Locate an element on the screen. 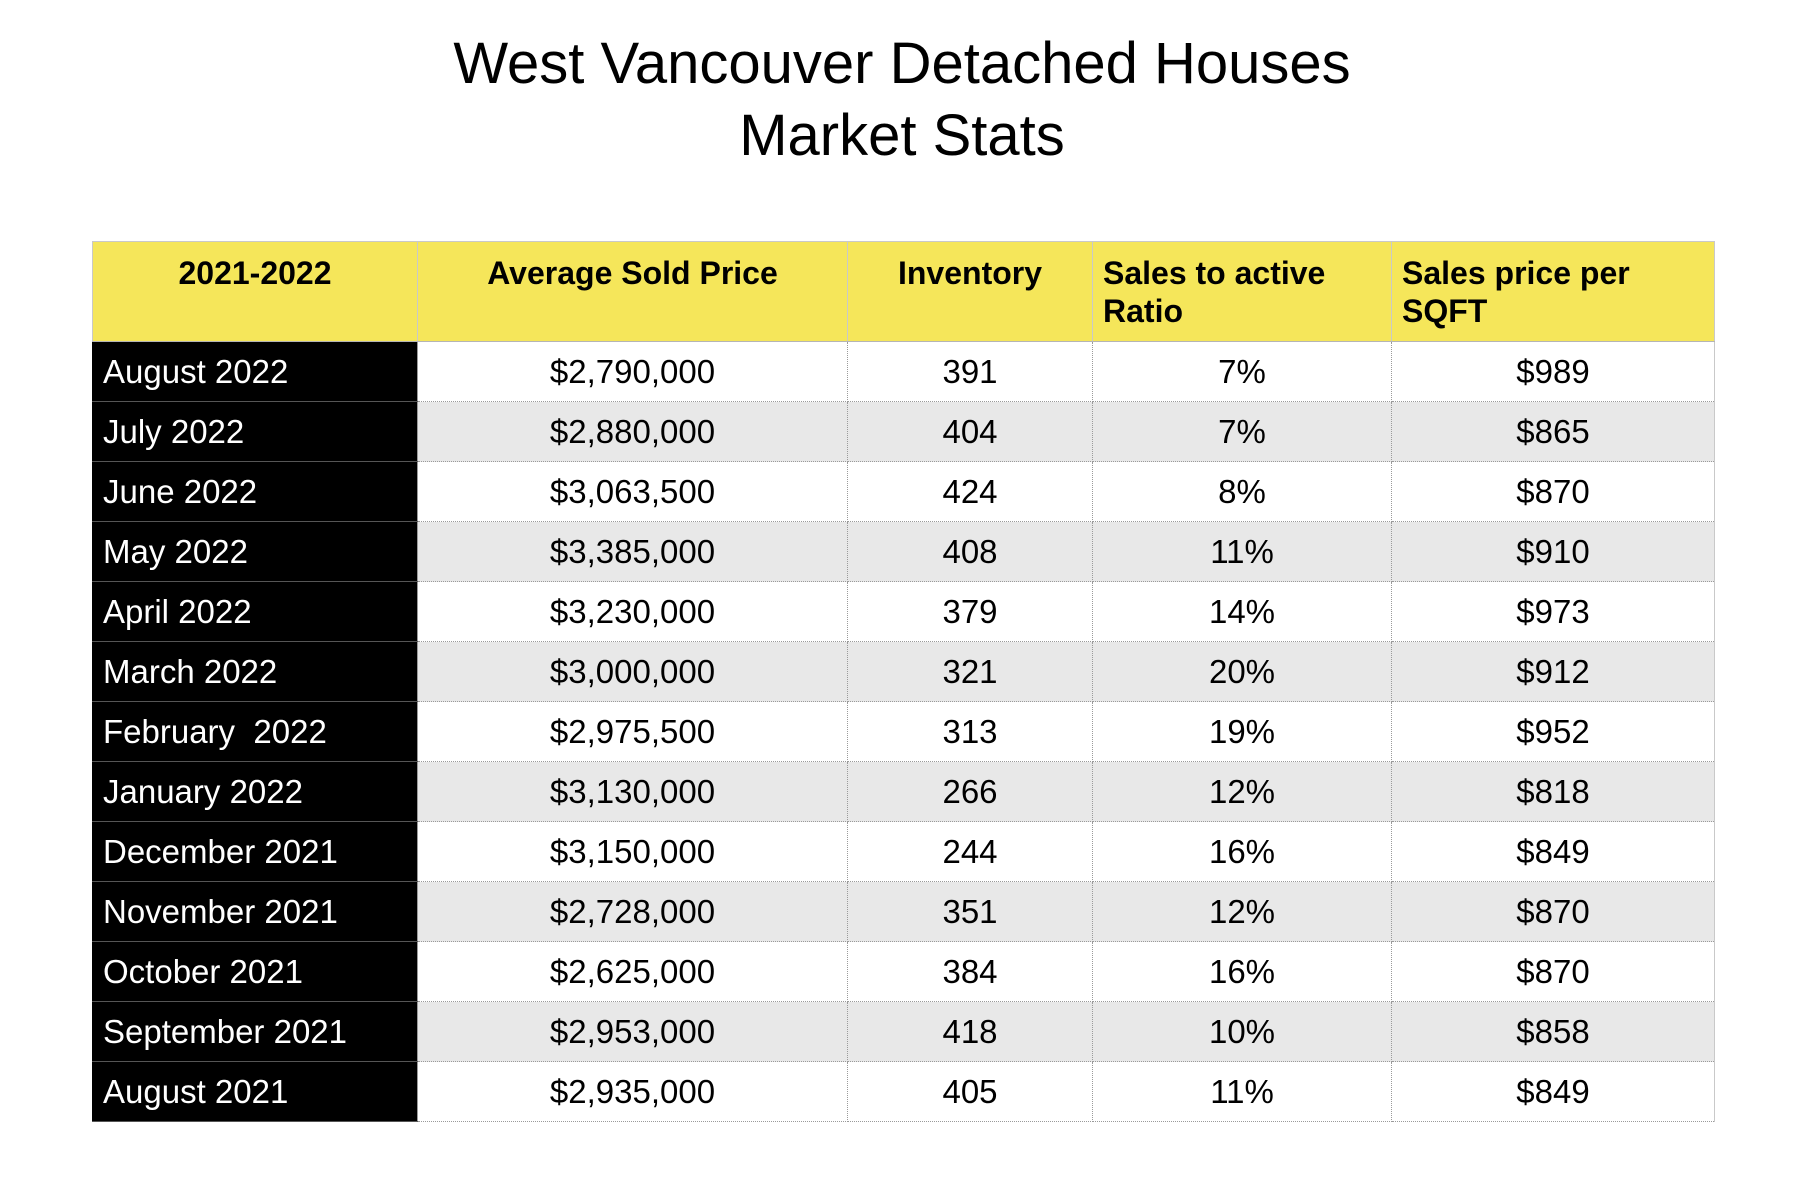  table-row: August 2021 $2,935,000 405 11% $849 is located at coordinates (903, 1091).